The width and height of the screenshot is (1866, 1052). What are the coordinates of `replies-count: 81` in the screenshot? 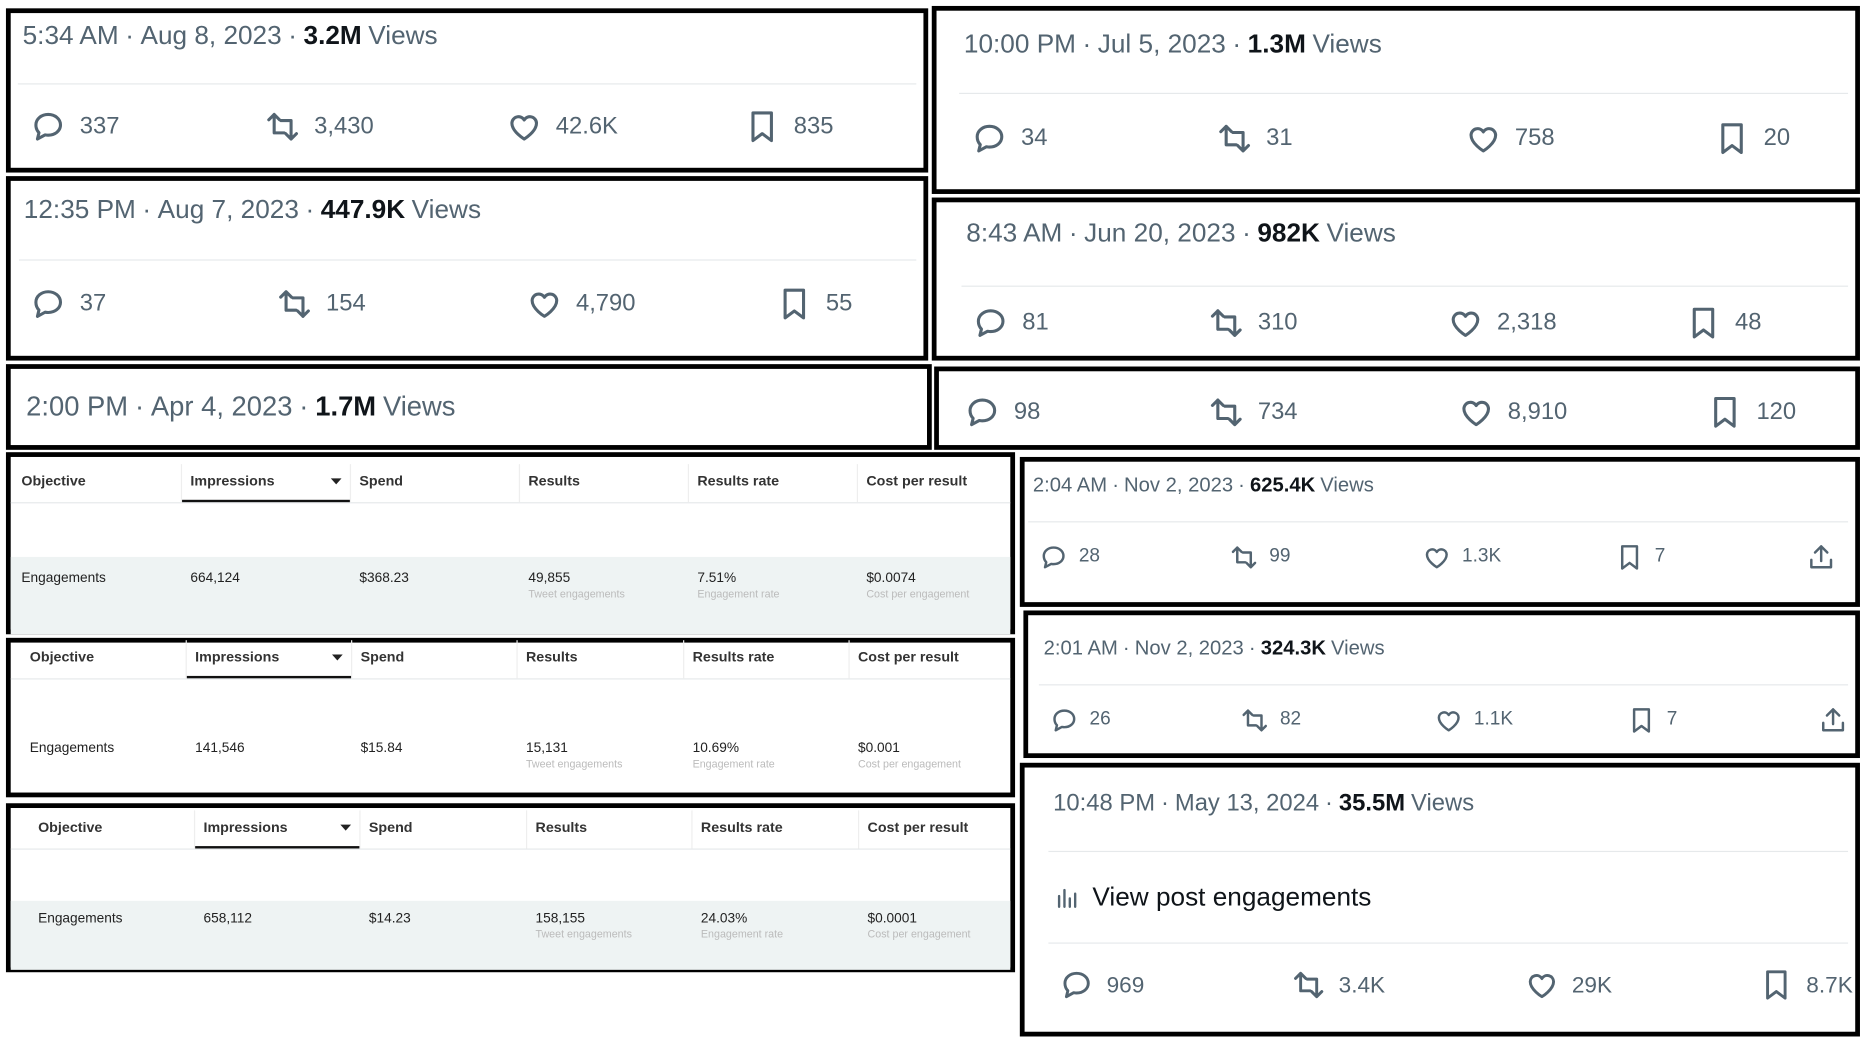 It's located at (1035, 322).